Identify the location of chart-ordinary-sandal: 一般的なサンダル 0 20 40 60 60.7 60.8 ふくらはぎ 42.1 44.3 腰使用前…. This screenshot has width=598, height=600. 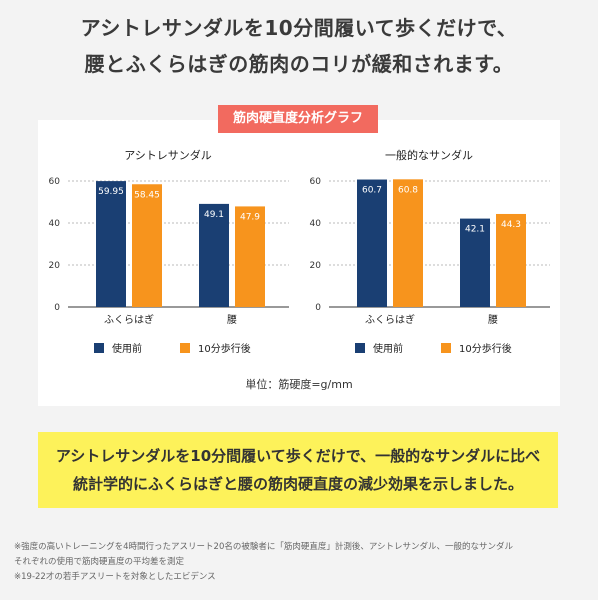
(430, 251).